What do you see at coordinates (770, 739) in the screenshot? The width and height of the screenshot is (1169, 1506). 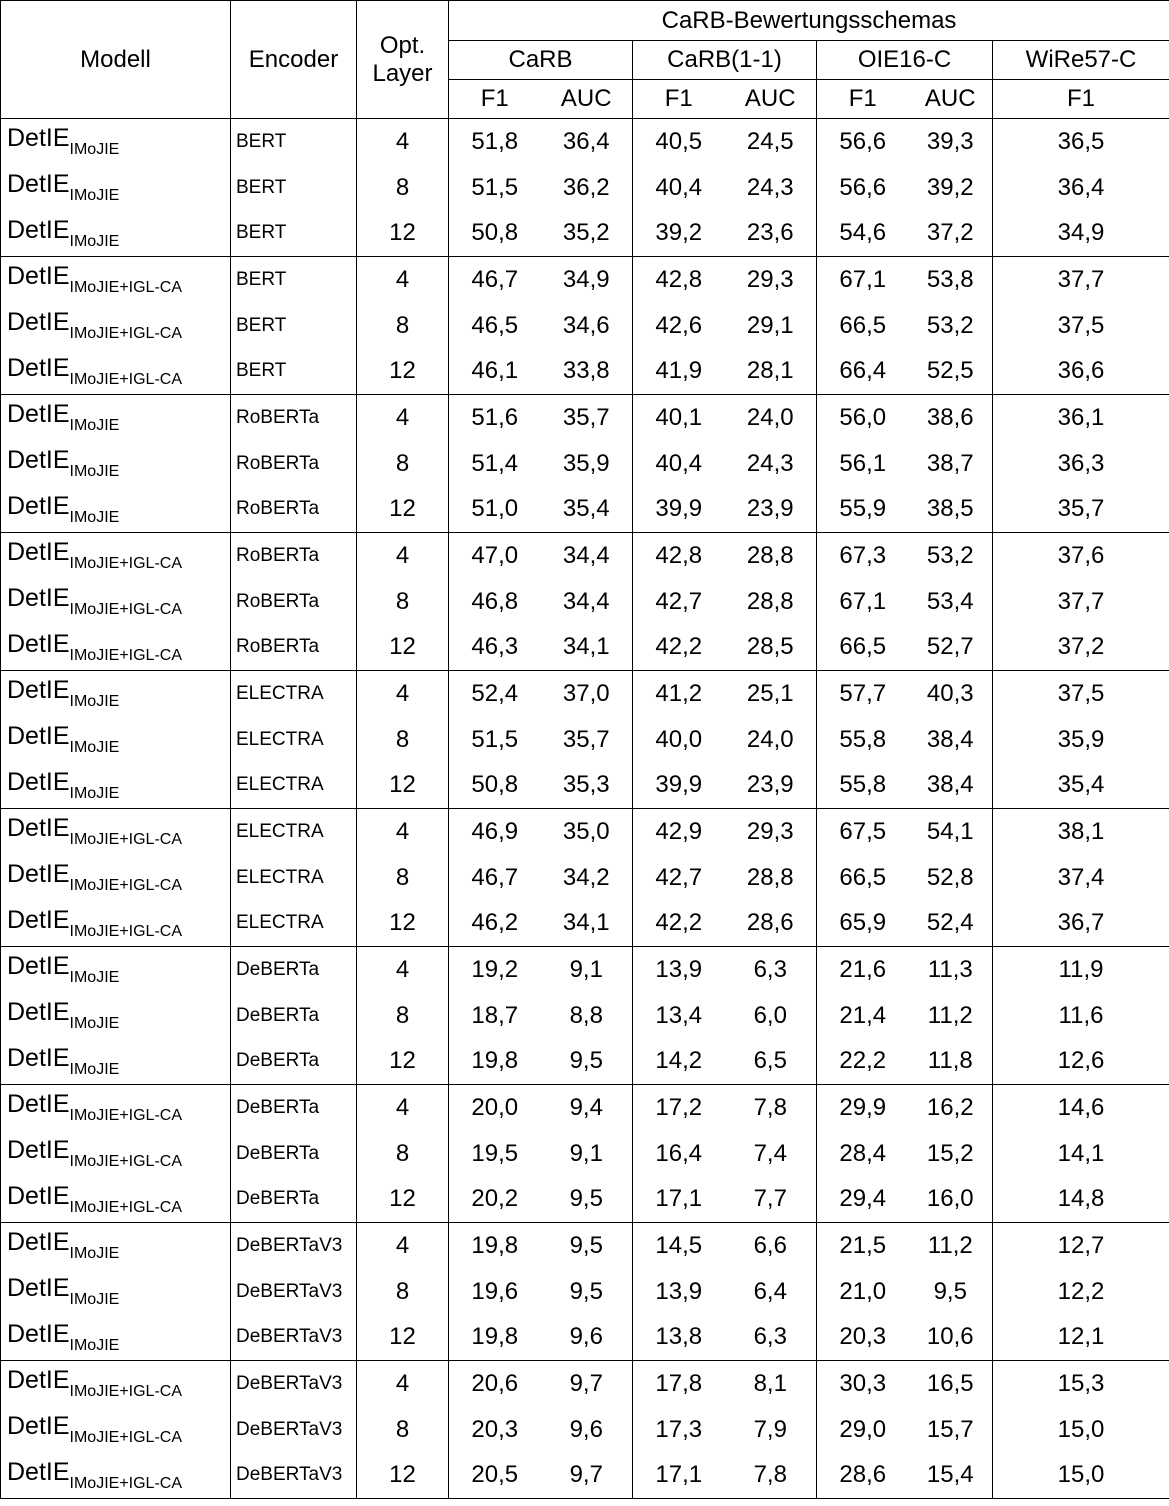 I see `cell-carb11-auc: 24,0` at bounding box center [770, 739].